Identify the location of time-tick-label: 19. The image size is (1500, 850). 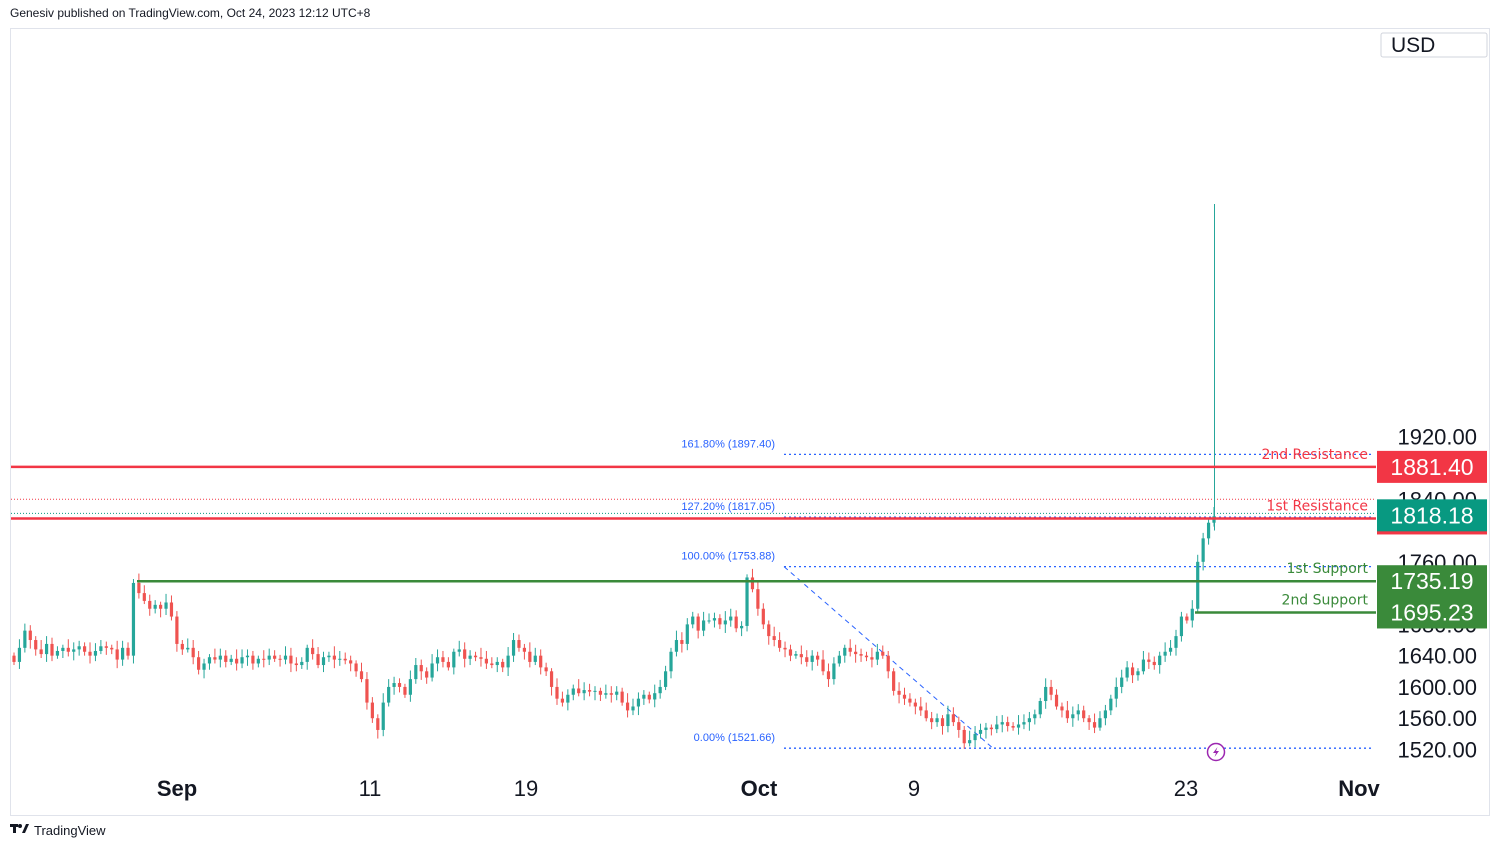
(526, 788).